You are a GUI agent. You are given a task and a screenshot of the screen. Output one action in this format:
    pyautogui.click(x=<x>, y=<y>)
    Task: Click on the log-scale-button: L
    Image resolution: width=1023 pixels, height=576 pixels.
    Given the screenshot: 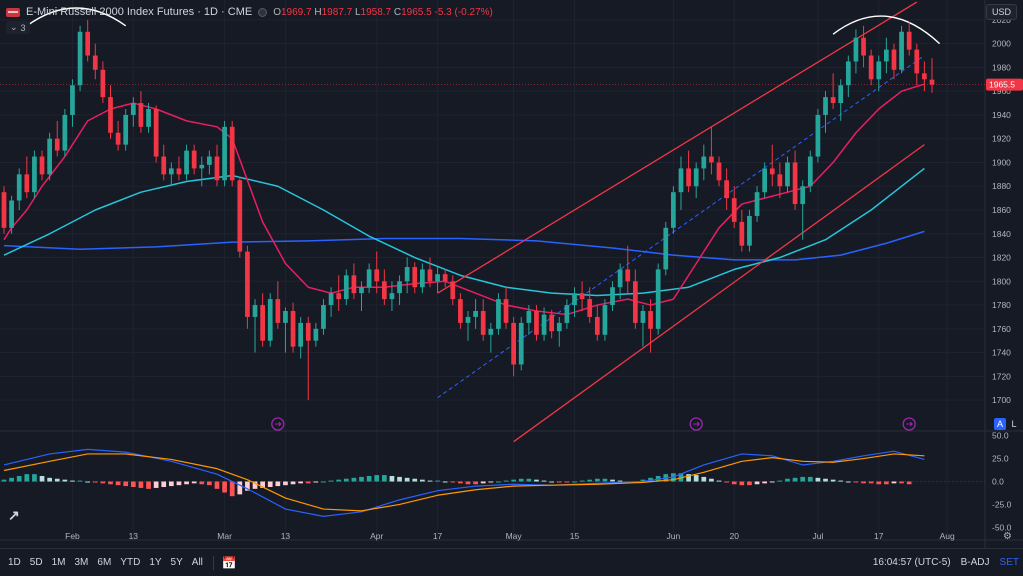 What is the action you would take?
    pyautogui.click(x=1014, y=424)
    